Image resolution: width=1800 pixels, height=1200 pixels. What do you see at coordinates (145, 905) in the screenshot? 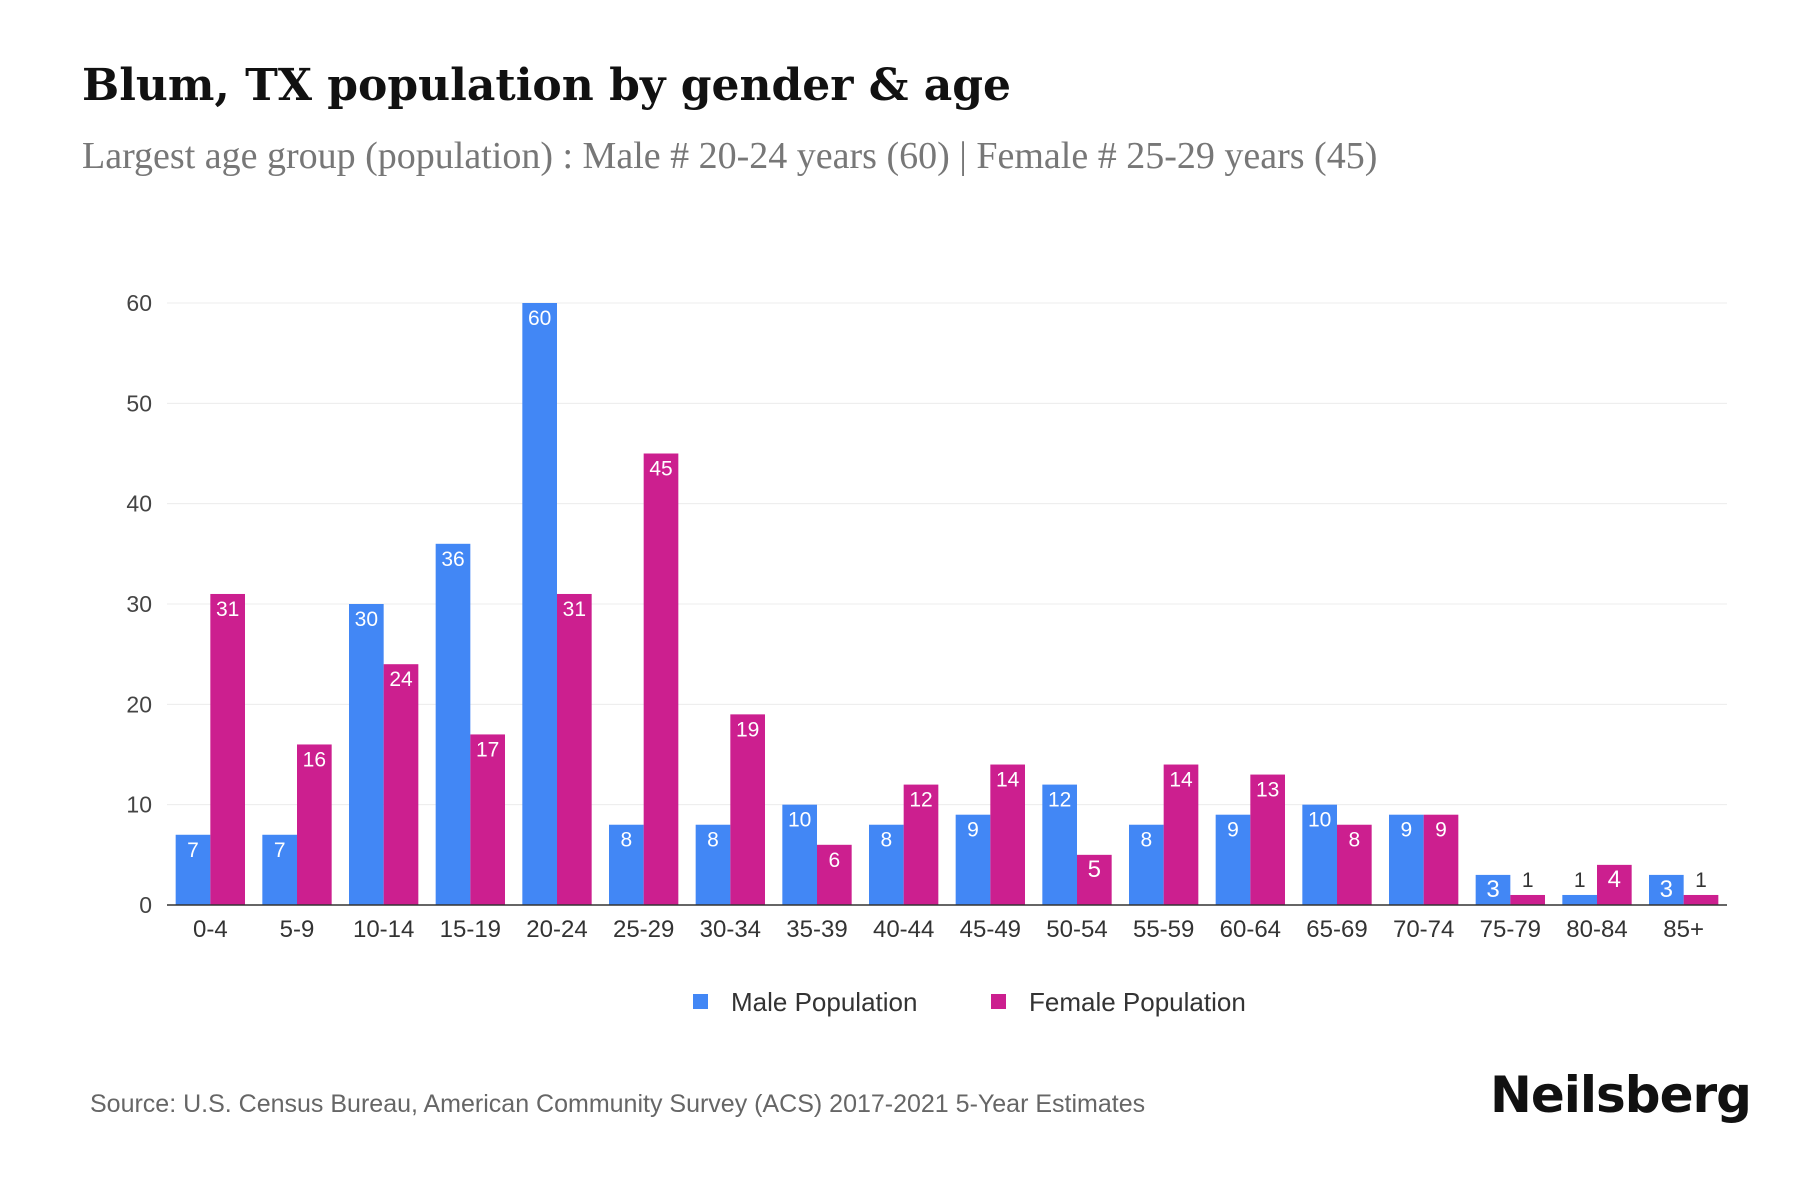
I see `y-tick-label: 0` at bounding box center [145, 905].